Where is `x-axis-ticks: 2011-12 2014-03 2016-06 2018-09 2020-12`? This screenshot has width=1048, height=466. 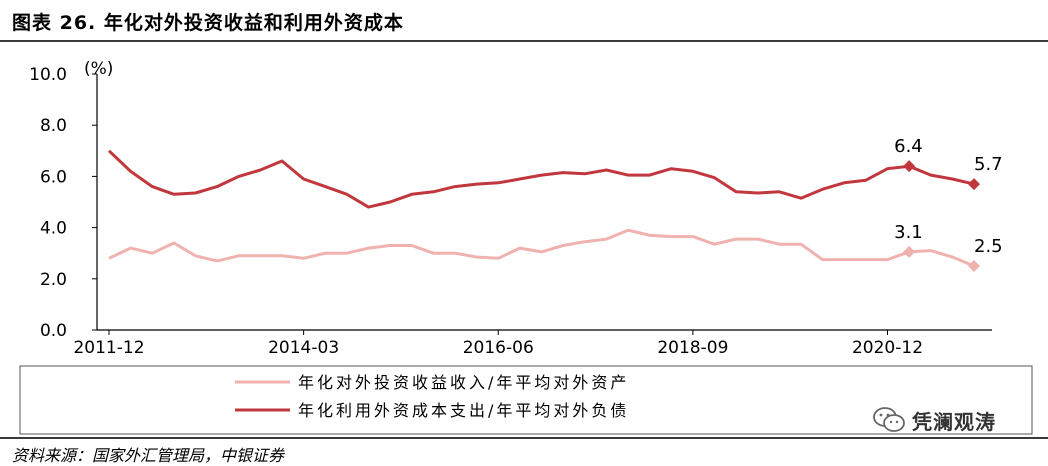 x-axis-ticks: 2011-12 2014-03 2016-06 2018-09 2020-12 is located at coordinates (498, 344).